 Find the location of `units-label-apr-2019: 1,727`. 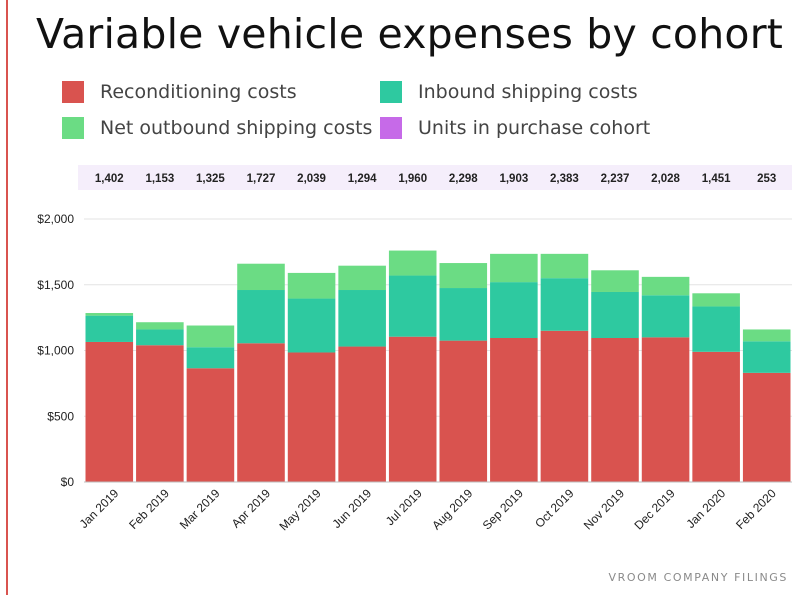

units-label-apr-2019: 1,727 is located at coordinates (261, 179).